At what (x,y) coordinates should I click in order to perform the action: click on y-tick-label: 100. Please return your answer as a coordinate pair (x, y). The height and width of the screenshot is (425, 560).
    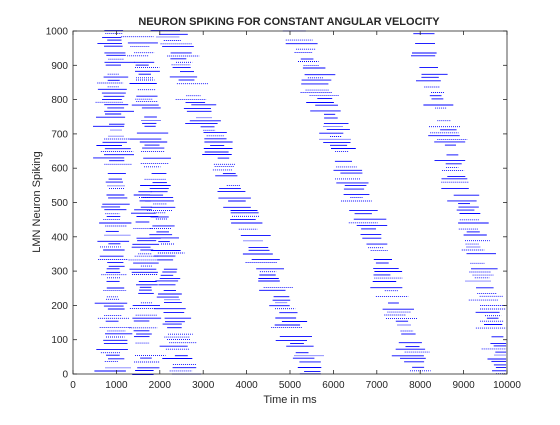
    Looking at the image, I should click on (59, 340).